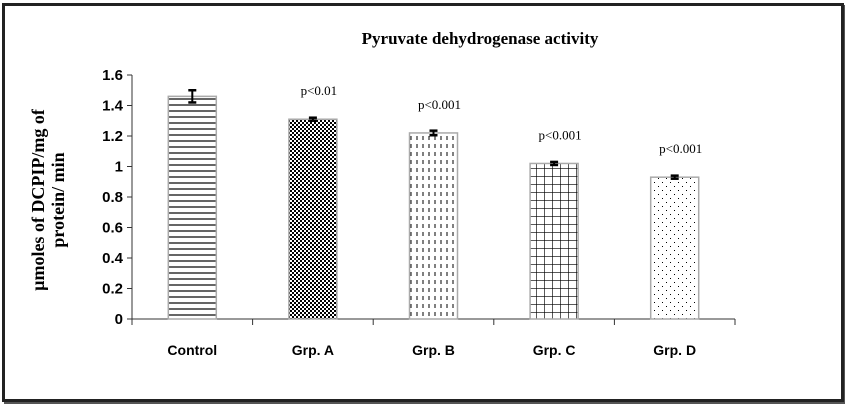  I want to click on y-axis: 0 0.2 0.4 0.6 0.8 1 1.2 1.4 1.6, so click(117, 197).